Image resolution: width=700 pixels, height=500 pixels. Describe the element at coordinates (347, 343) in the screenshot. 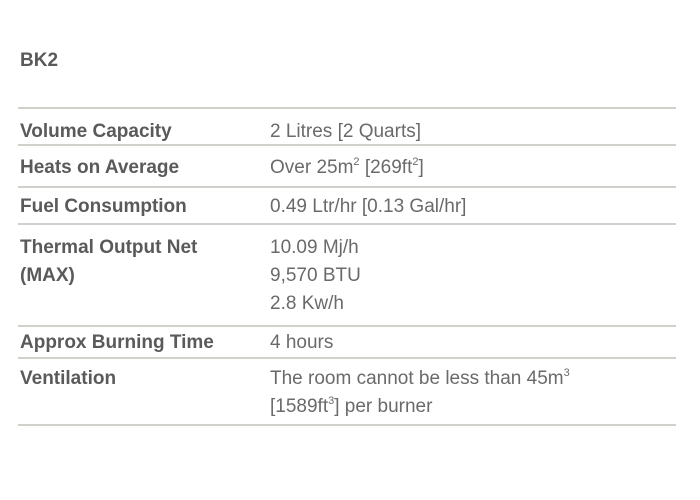

I see `spec-row-approx-burning-time: Approx Burning Time 4 hours` at that location.